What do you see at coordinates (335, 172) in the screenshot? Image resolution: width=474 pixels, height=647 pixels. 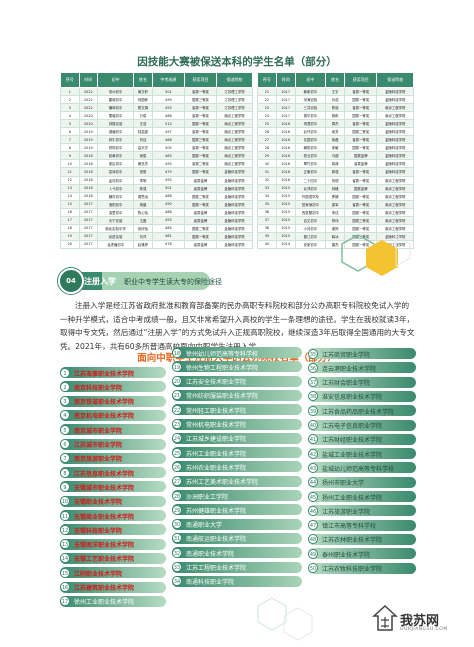 I see `table-cell: 郭强` at bounding box center [335, 172].